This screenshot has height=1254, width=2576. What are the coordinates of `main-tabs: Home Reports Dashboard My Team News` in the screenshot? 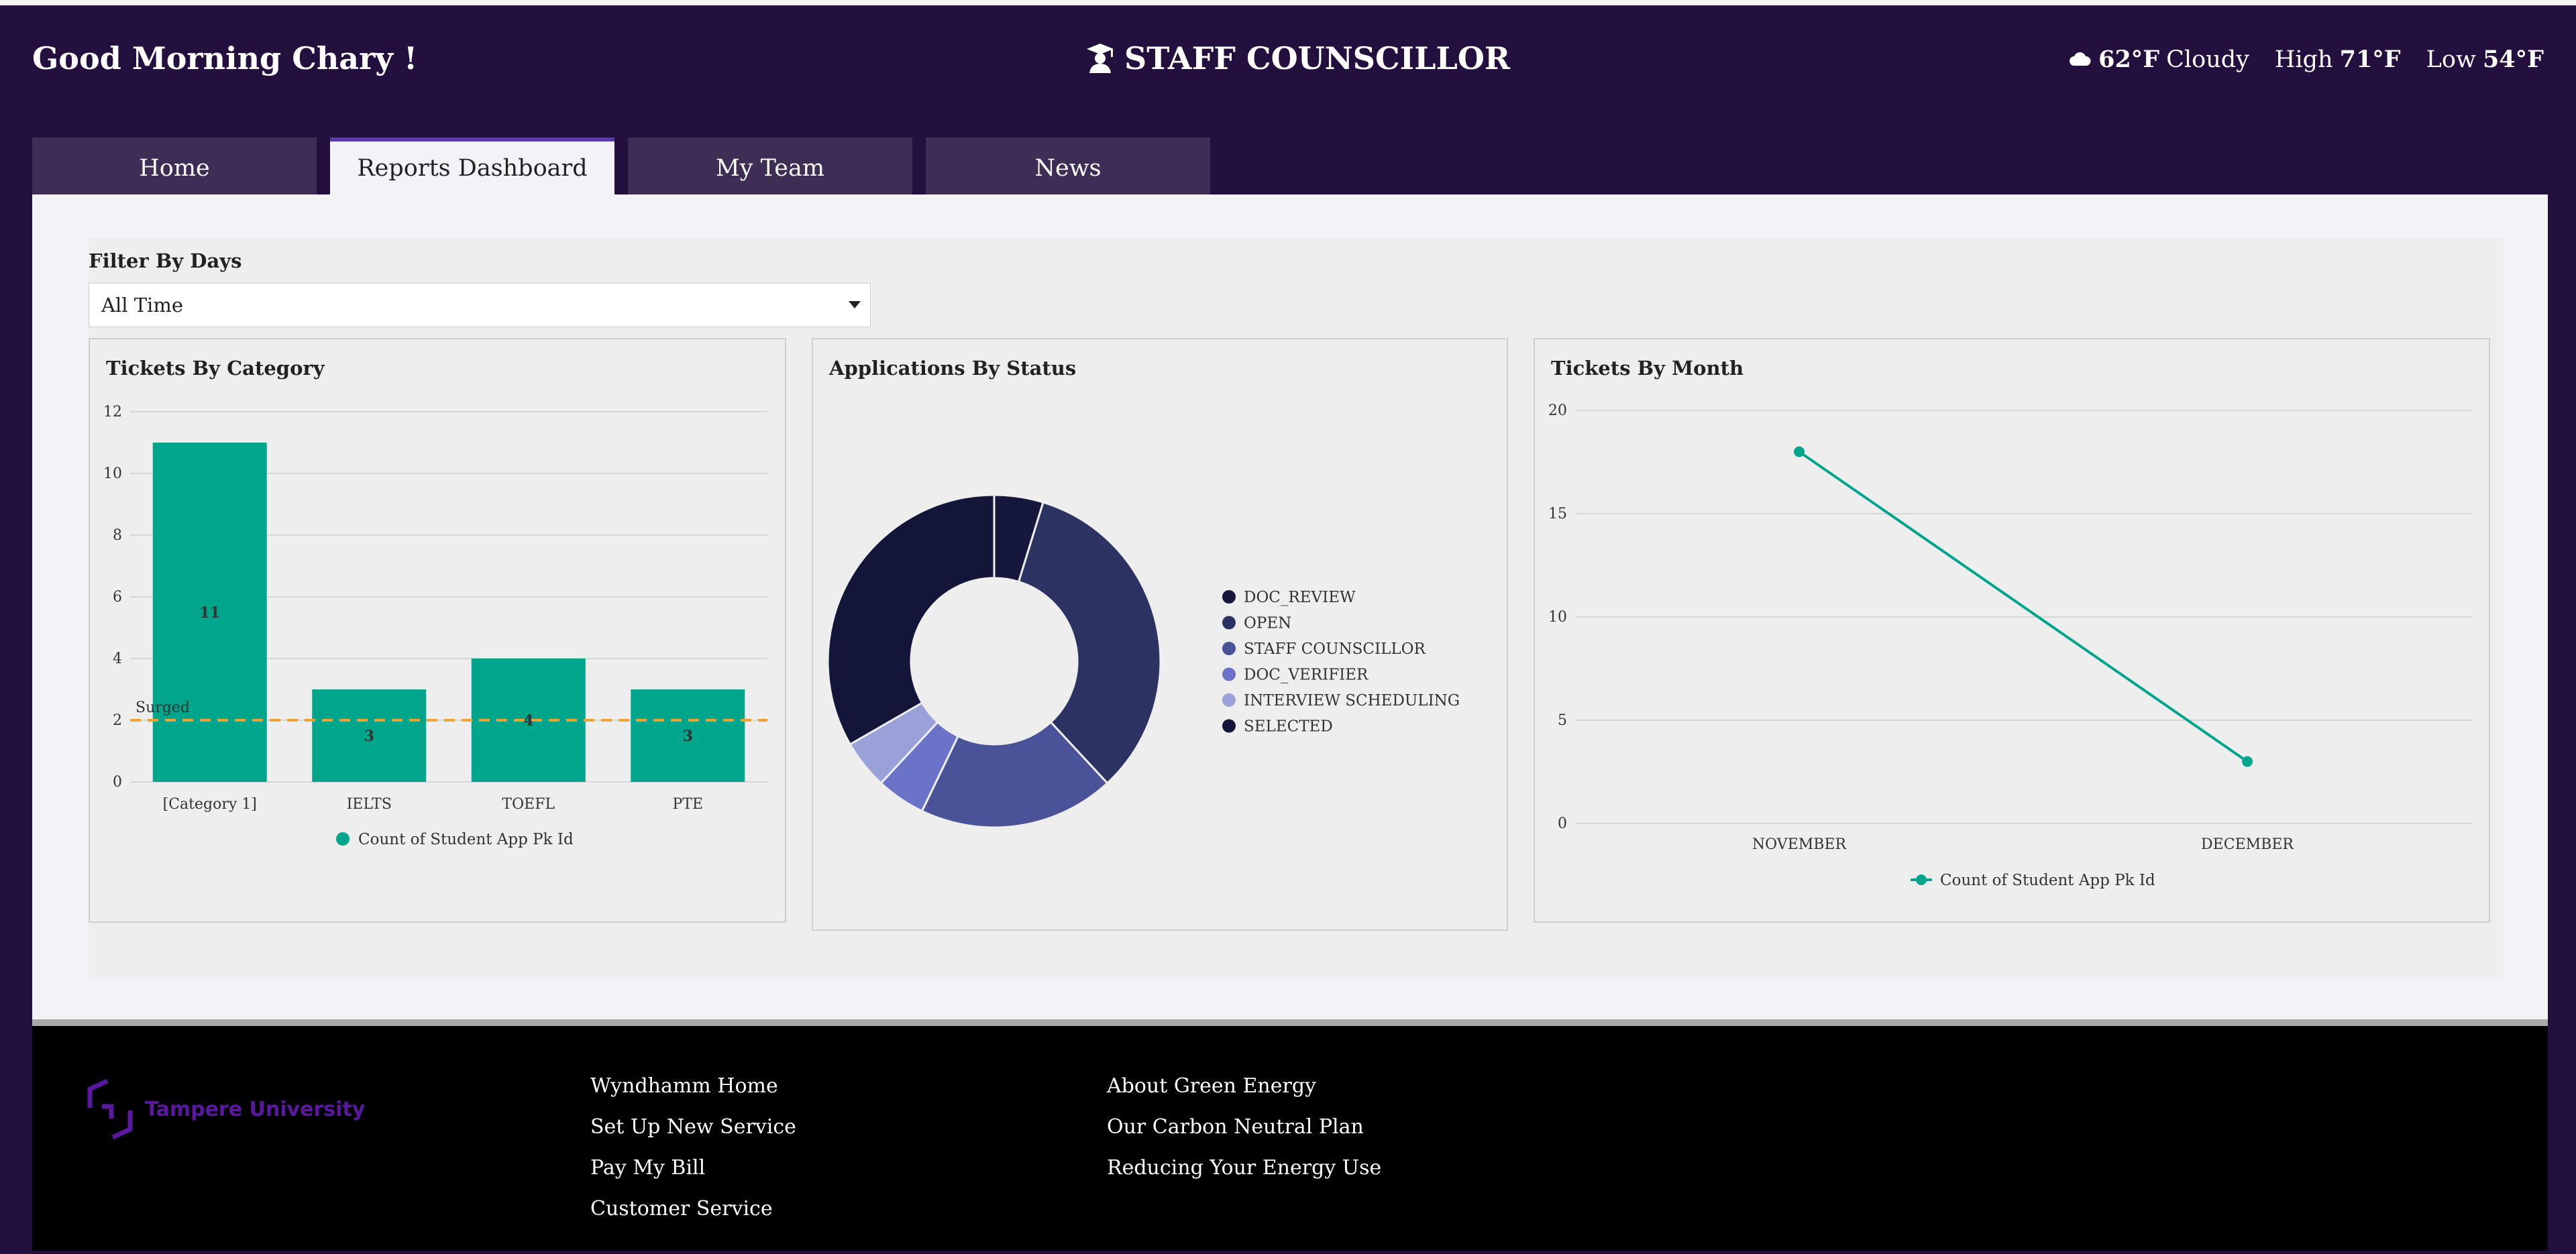 It's located at (621, 165).